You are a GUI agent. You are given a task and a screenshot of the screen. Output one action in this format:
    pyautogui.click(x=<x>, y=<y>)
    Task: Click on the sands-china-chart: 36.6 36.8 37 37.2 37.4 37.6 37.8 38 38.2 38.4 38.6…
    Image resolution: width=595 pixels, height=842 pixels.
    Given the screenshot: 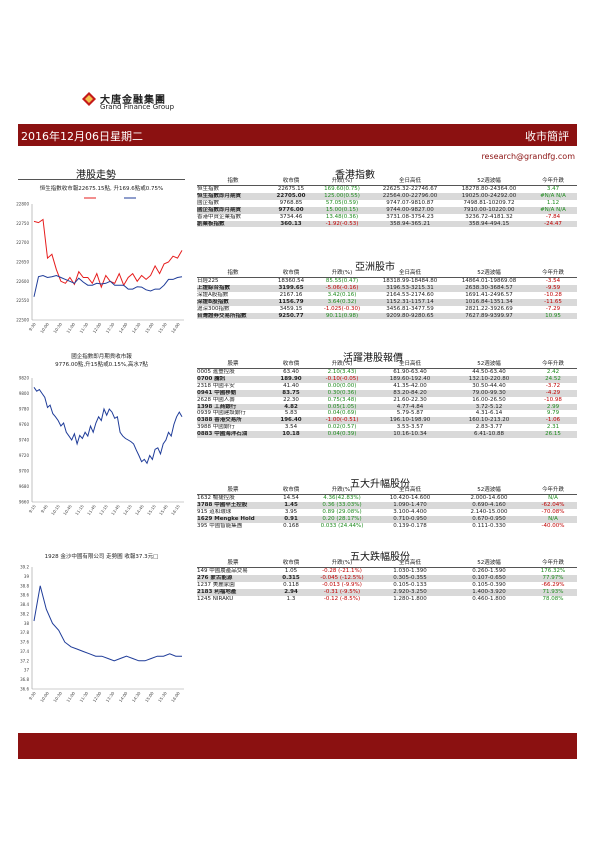 What is the action you would take?
    pyautogui.click(x=102, y=634)
    